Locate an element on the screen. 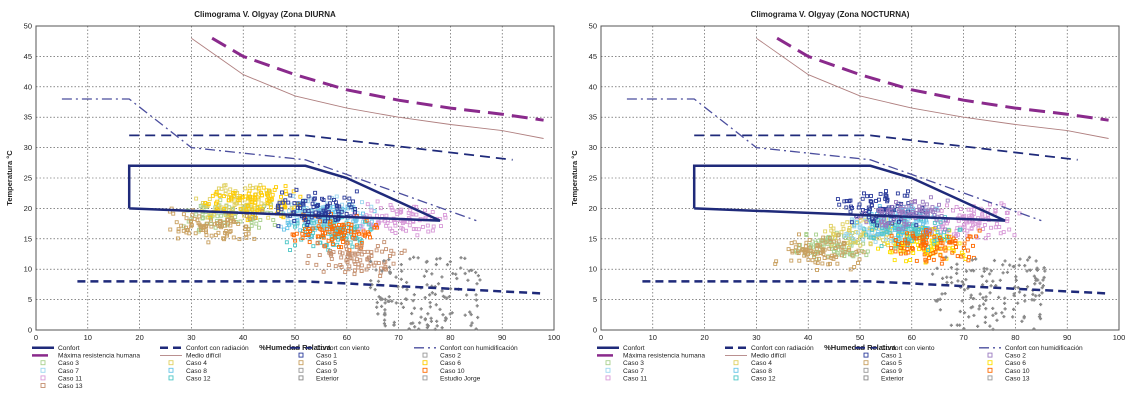 This screenshot has width=1129, height=396. legend-label: Confort con humidificación is located at coordinates (479, 348).